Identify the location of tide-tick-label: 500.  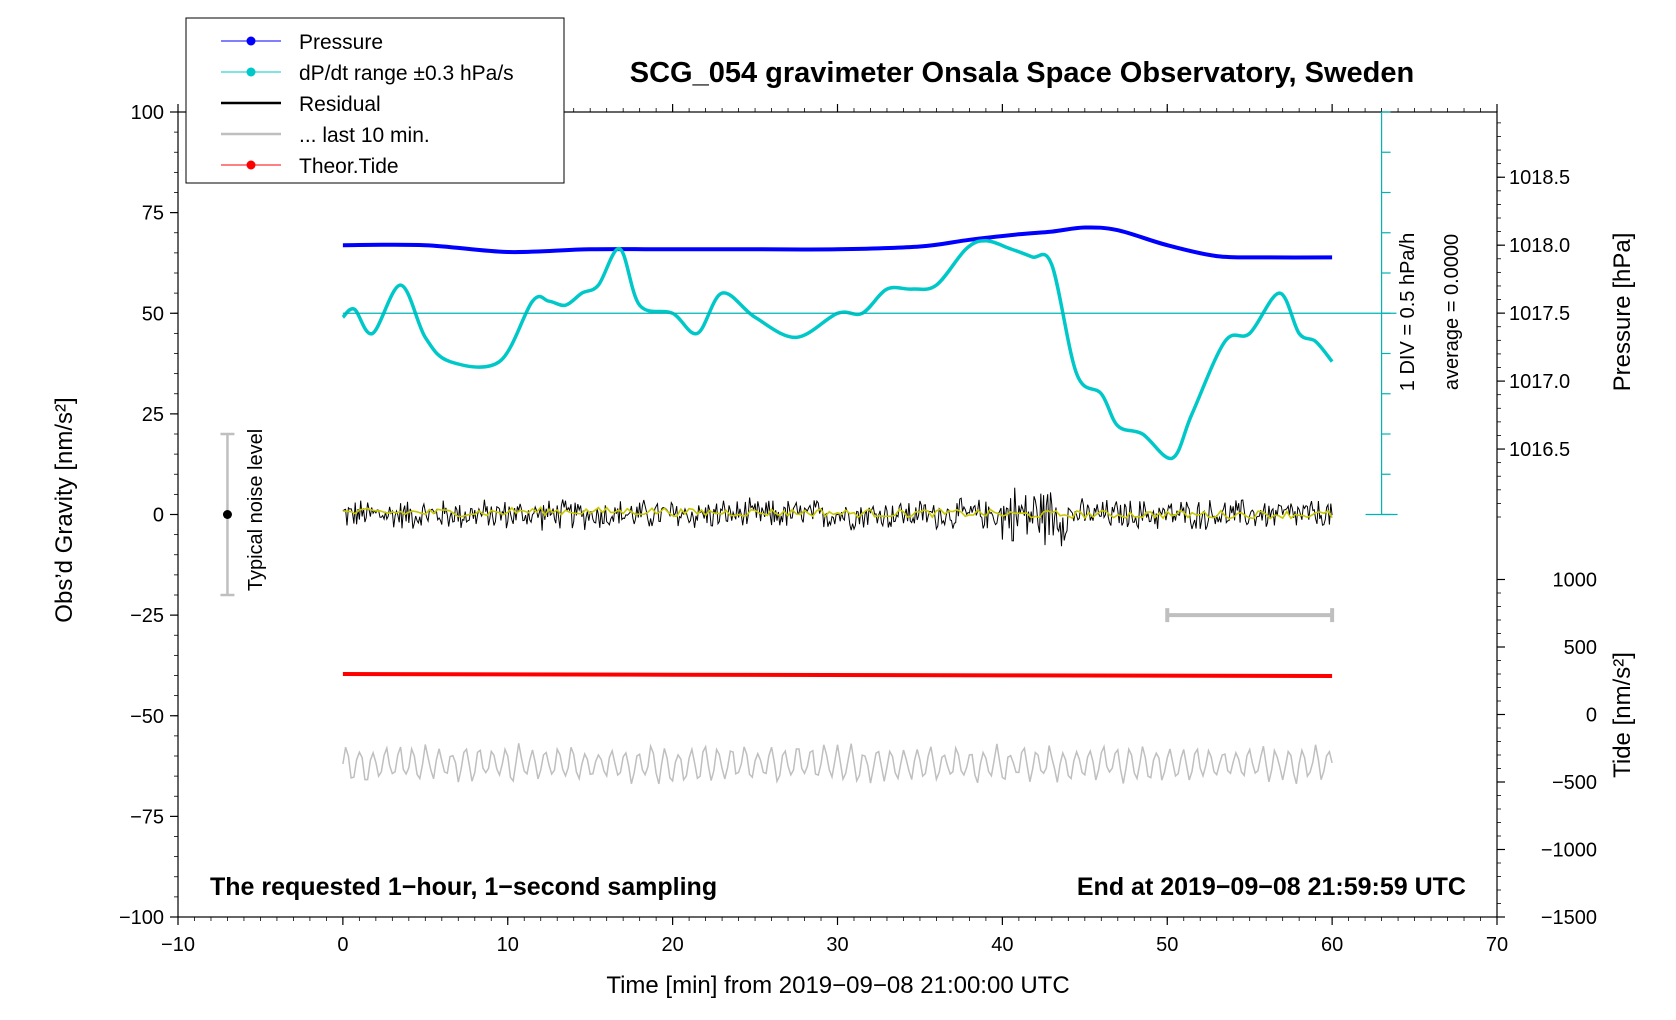
(1580, 648).